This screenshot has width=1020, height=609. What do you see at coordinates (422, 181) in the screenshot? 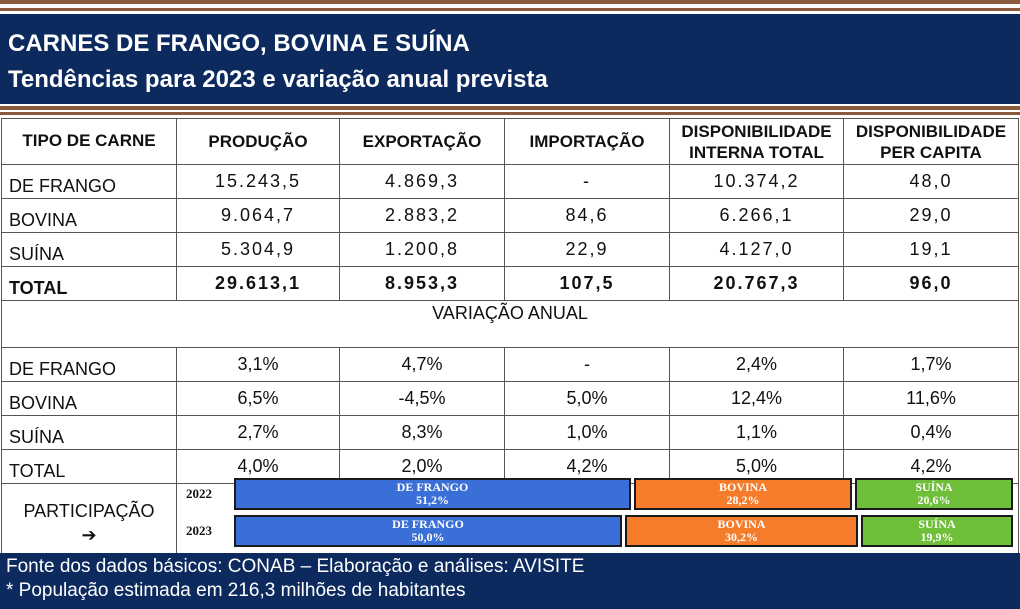
I see `cell-exportacao: 4.869,3` at bounding box center [422, 181].